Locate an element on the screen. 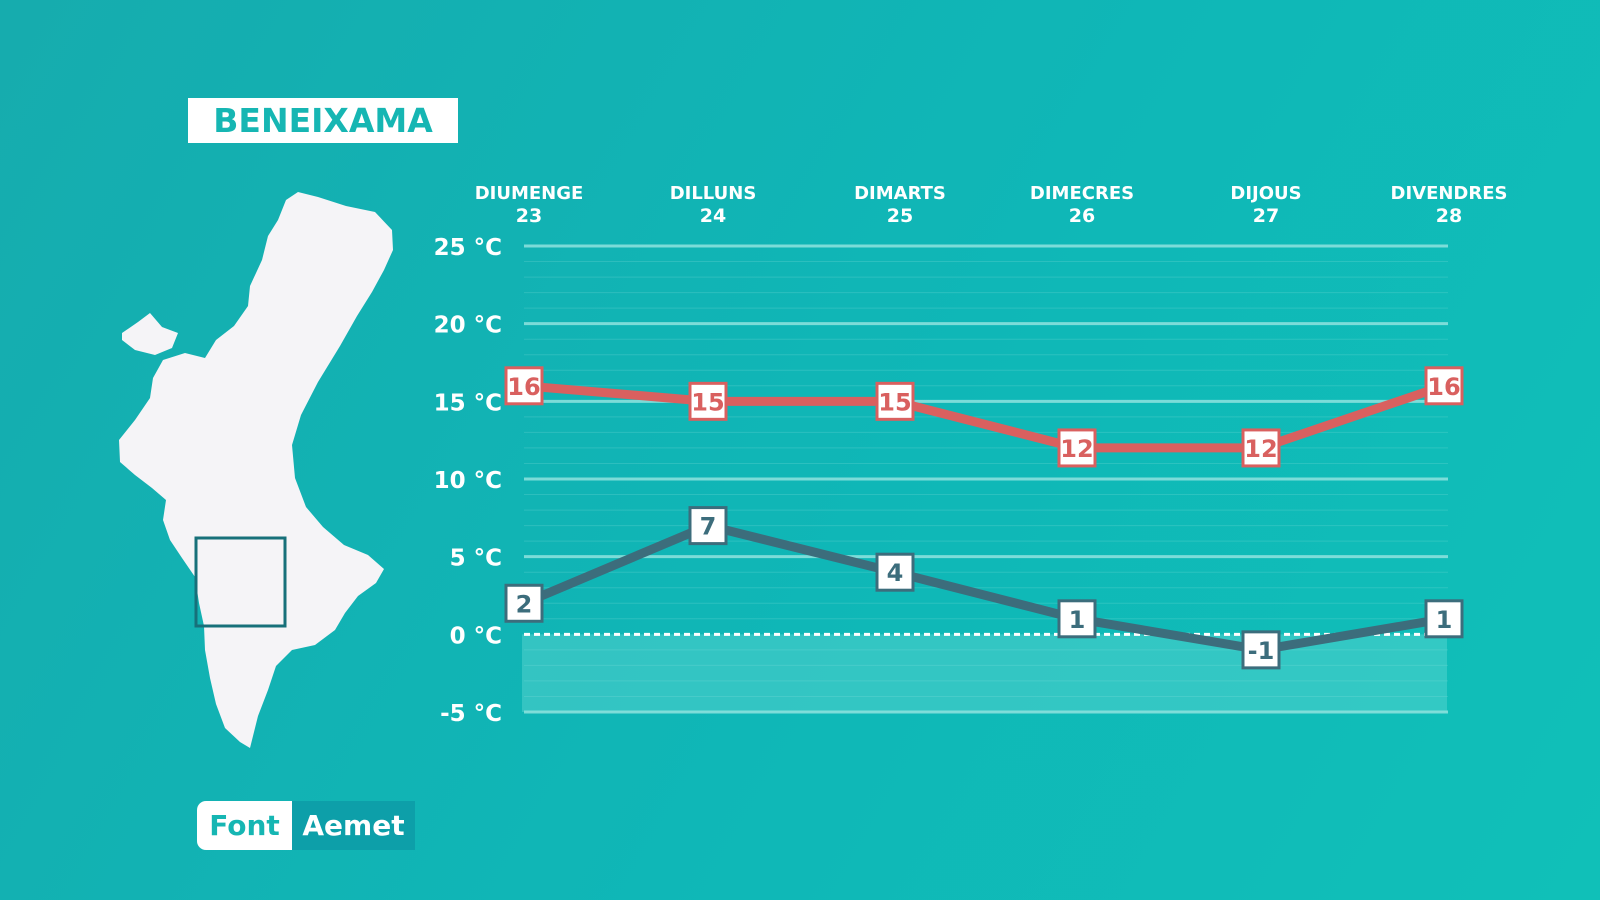 This screenshot has width=1600, height=900. source-value: Aemet is located at coordinates (353, 825).